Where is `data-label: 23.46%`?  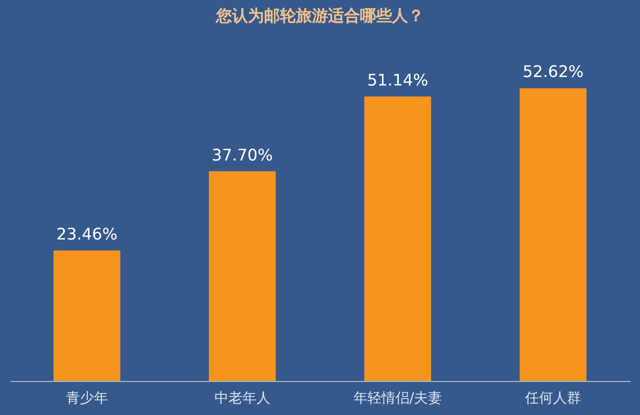 data-label: 23.46% is located at coordinates (87, 234).